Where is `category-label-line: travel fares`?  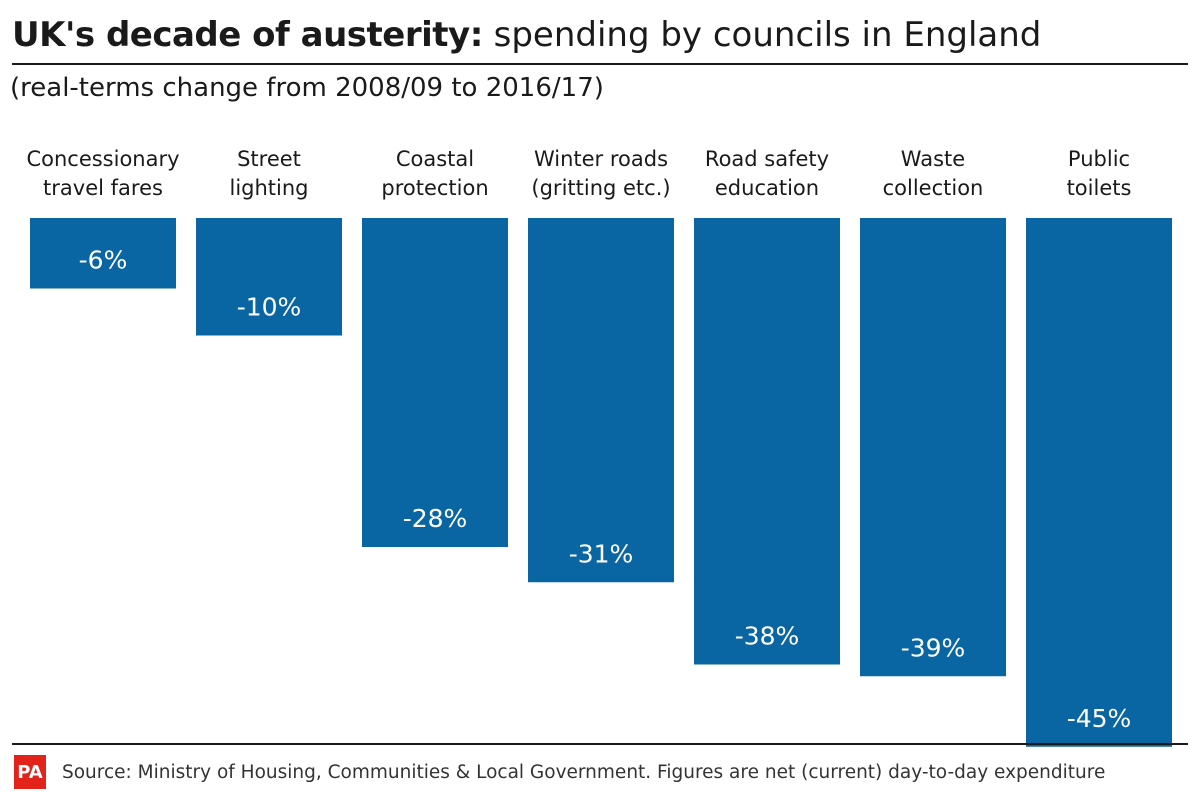 category-label-line: travel fares is located at coordinates (103, 188).